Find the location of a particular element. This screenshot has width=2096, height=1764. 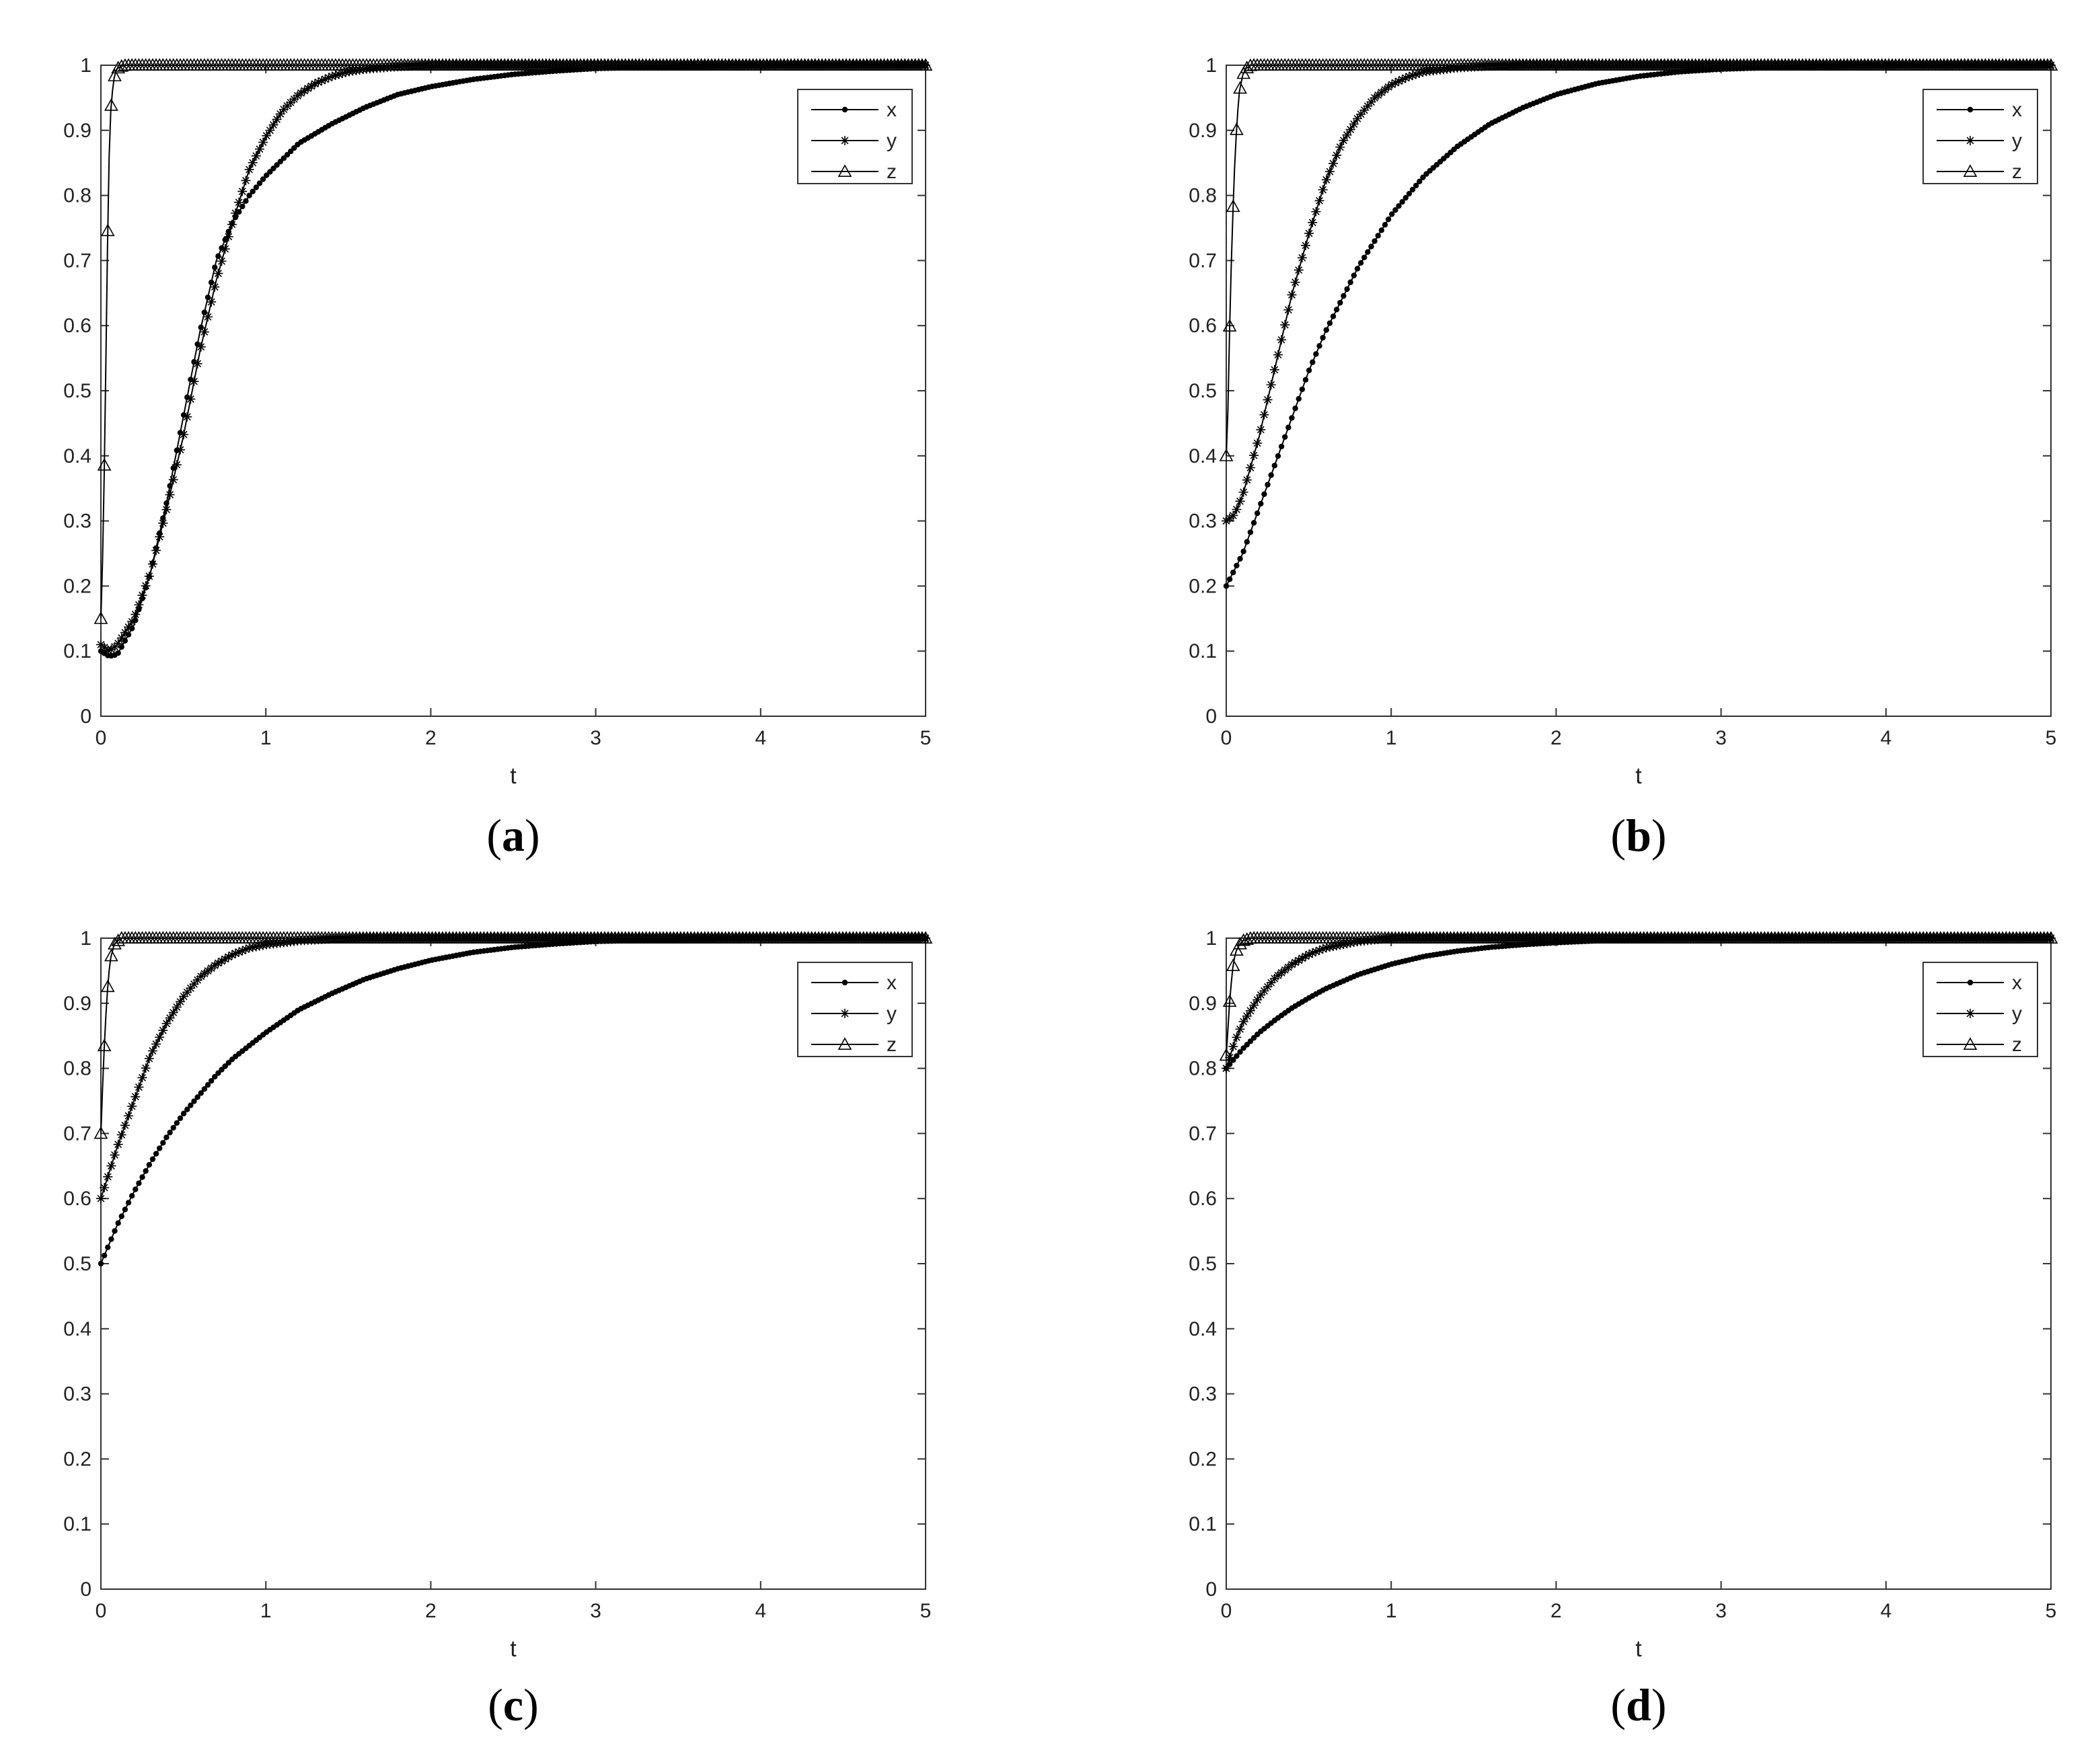

y-tick-label: 0.2 is located at coordinates (1203, 586).